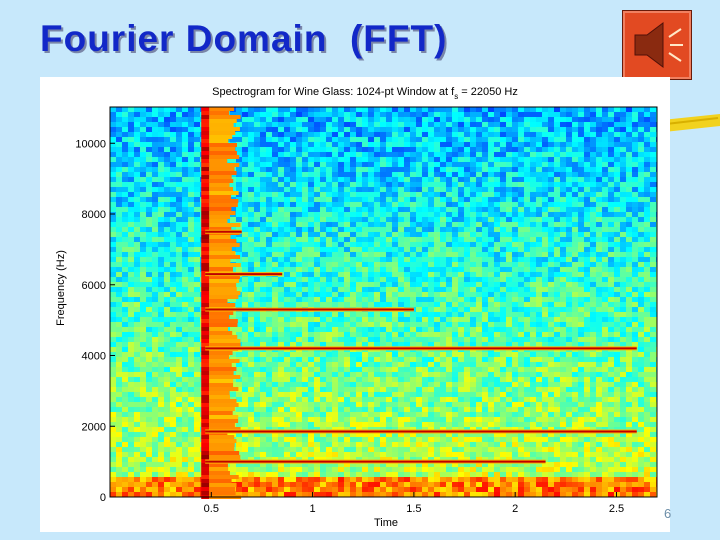 The width and height of the screenshot is (720, 540). What do you see at coordinates (94, 215) in the screenshot?
I see `y-tick-label-4: 8000` at bounding box center [94, 215].